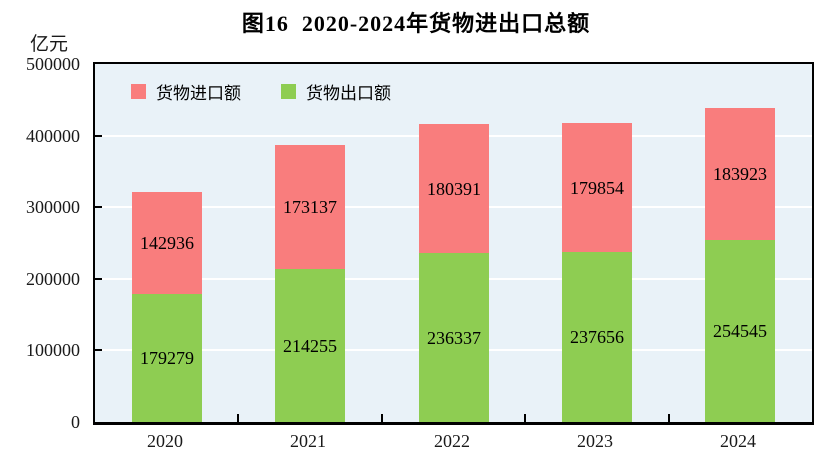  I want to click on y-tick-label: 500000, so click(53, 64).